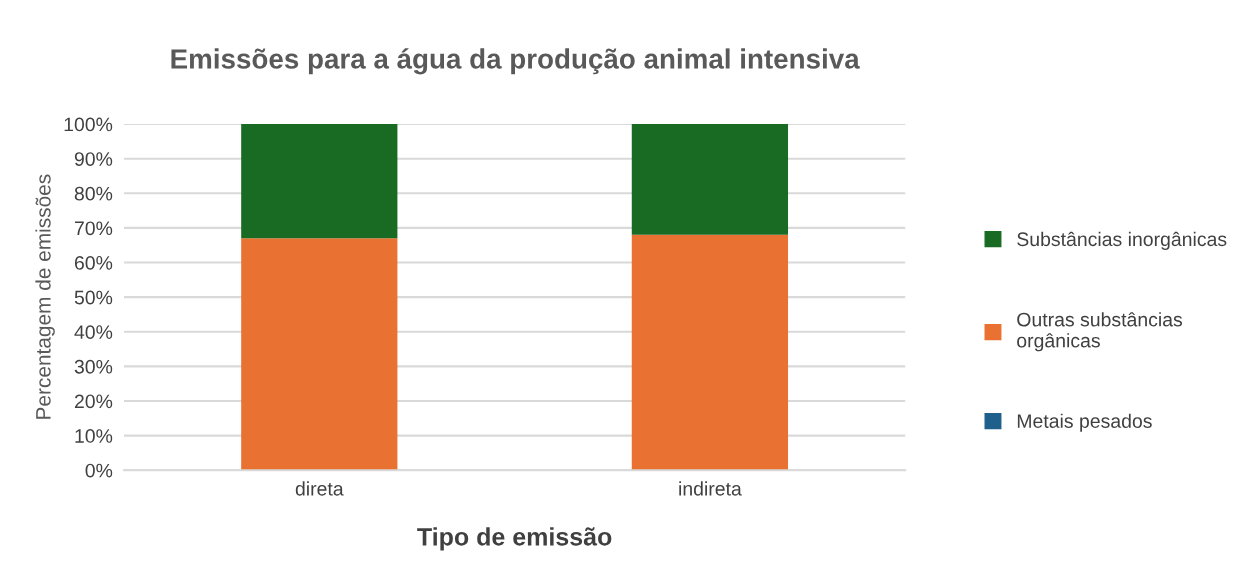 This screenshot has width=1240, height=577. What do you see at coordinates (93, 159) in the screenshot?
I see `y-tick-label: 90%` at bounding box center [93, 159].